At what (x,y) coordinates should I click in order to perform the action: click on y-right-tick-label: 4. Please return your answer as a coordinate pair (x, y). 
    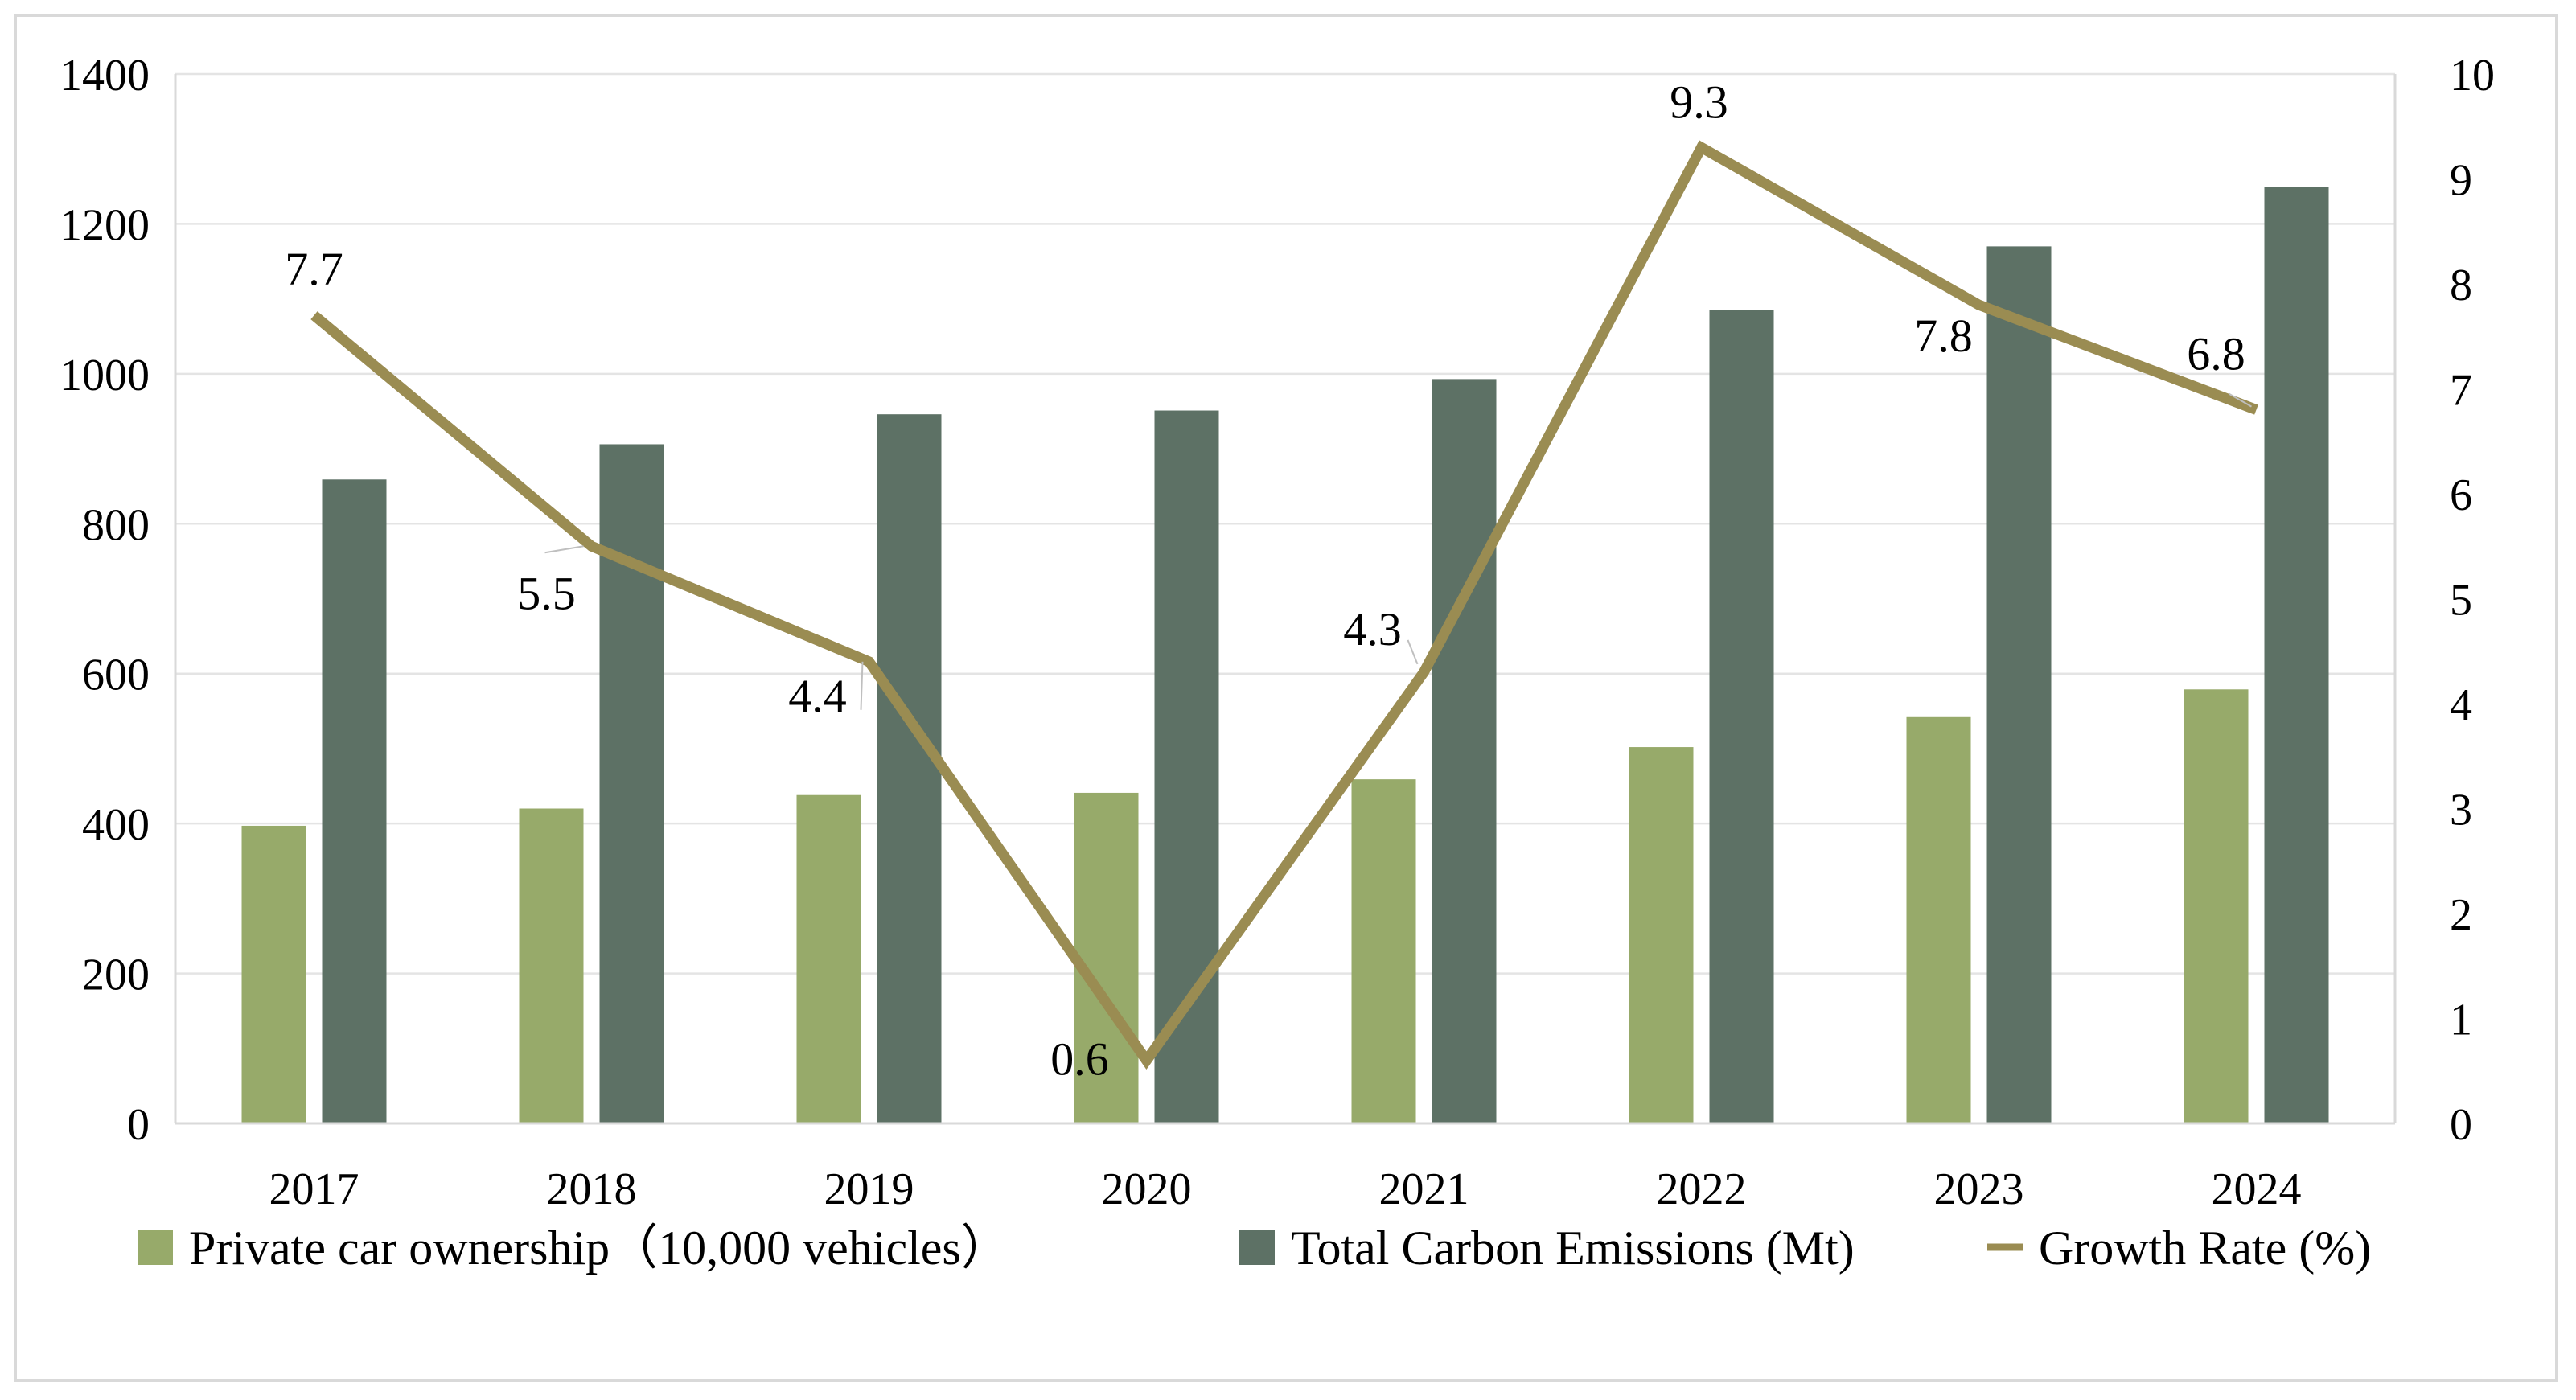
    Looking at the image, I should click on (2461, 705).